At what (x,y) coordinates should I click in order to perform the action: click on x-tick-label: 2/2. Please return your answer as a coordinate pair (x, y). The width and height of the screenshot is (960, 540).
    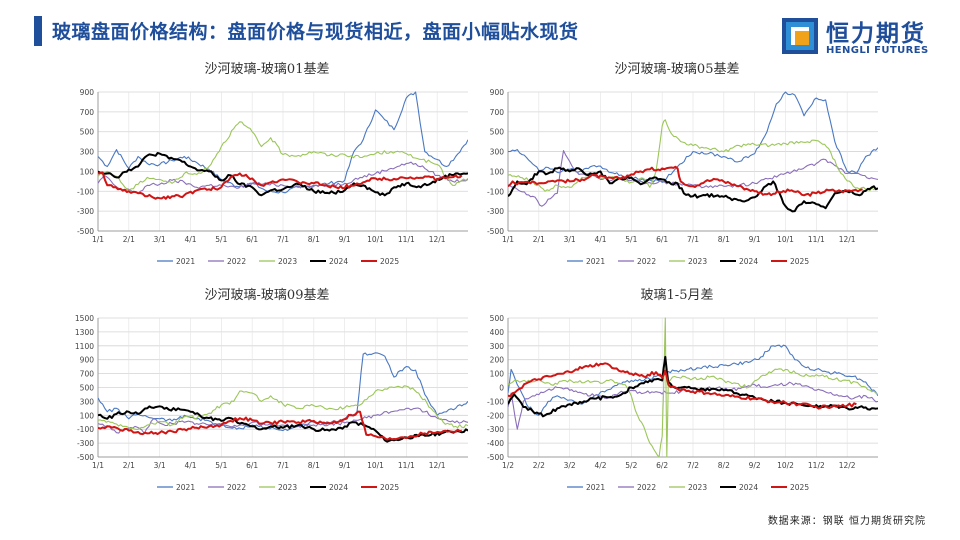
    Looking at the image, I should click on (539, 465).